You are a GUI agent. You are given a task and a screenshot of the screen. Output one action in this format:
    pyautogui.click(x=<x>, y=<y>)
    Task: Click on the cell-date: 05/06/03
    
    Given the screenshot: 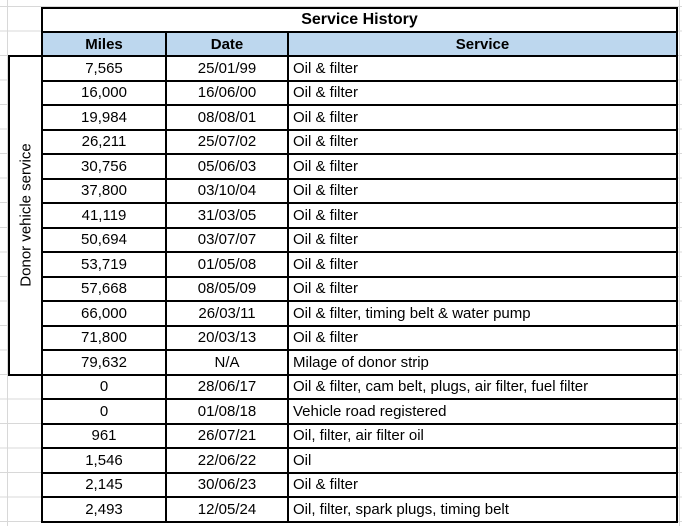 What is the action you would take?
    pyautogui.click(x=227, y=166)
    